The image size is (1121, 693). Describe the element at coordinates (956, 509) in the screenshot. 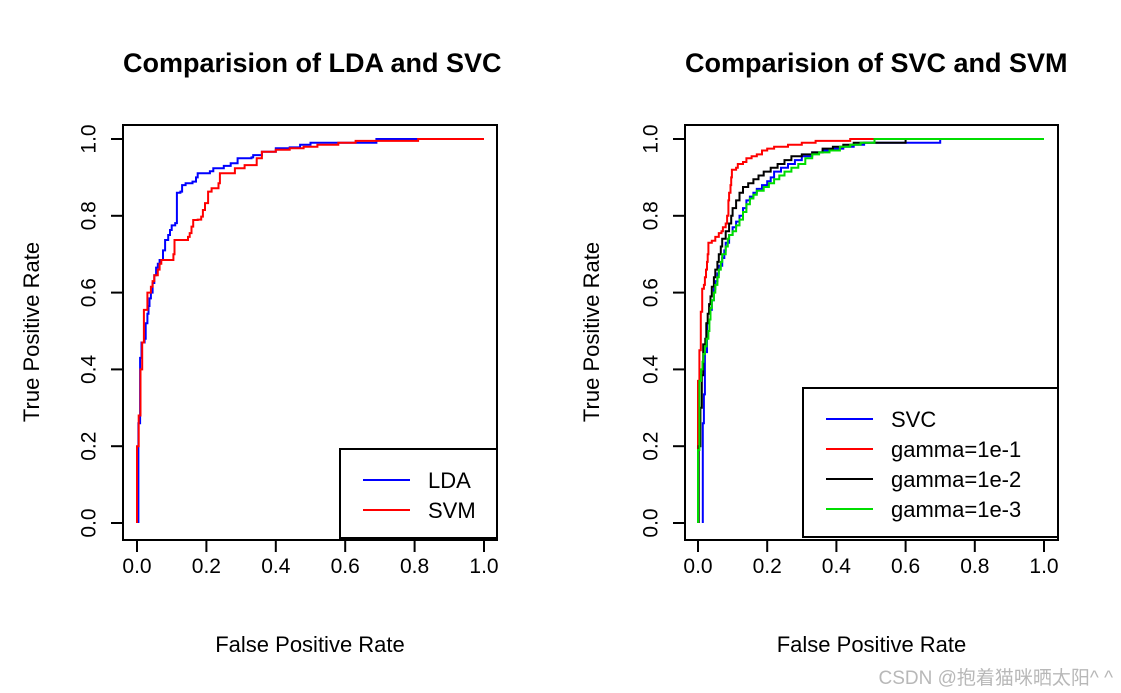

I see `legend-label: gamma=1e-3` at that location.